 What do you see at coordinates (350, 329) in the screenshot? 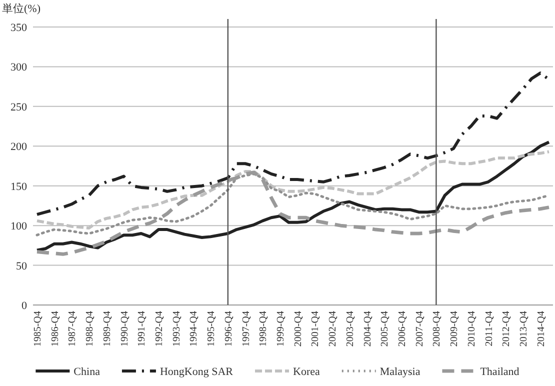
I see `x-tick-label: 2003-Q4` at bounding box center [350, 329].